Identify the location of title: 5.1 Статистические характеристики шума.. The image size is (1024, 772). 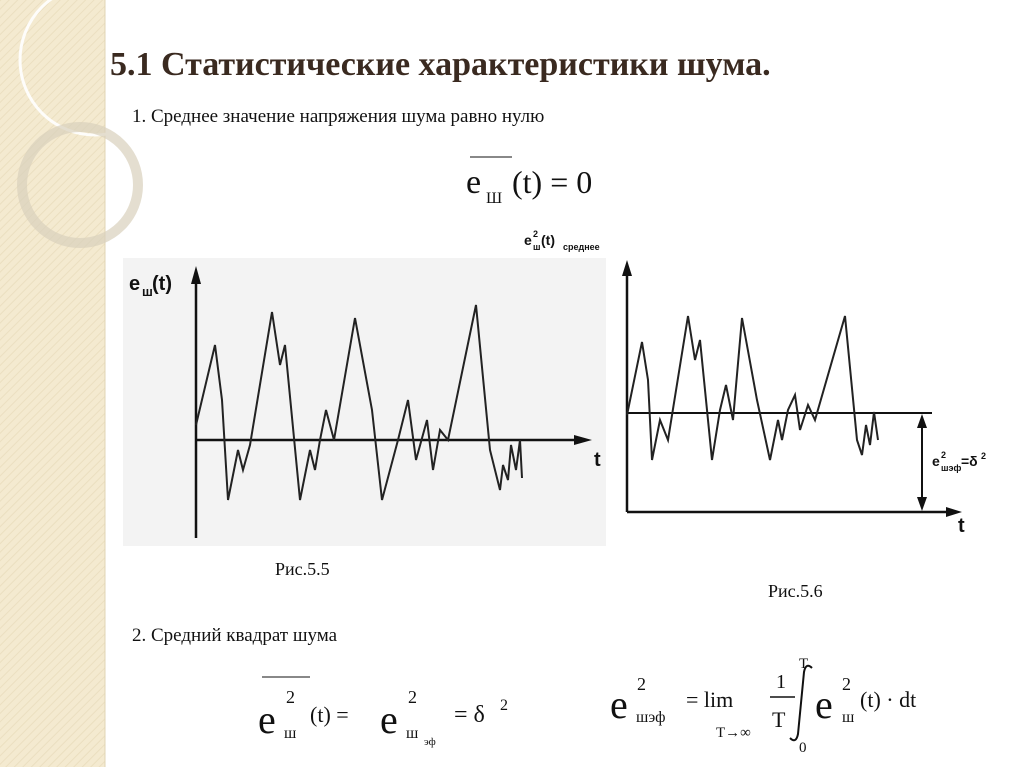
(440, 64).